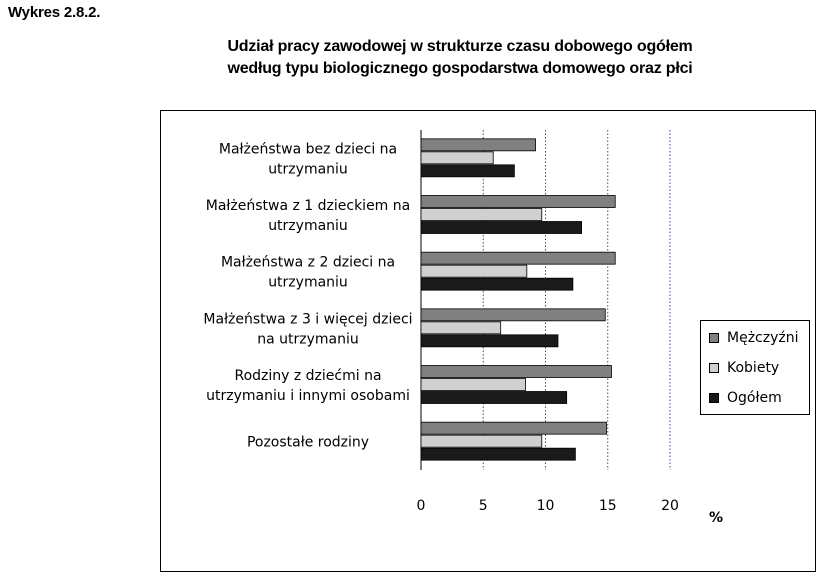  I want to click on figure-label: Wykres 2.8.2., so click(54, 12).